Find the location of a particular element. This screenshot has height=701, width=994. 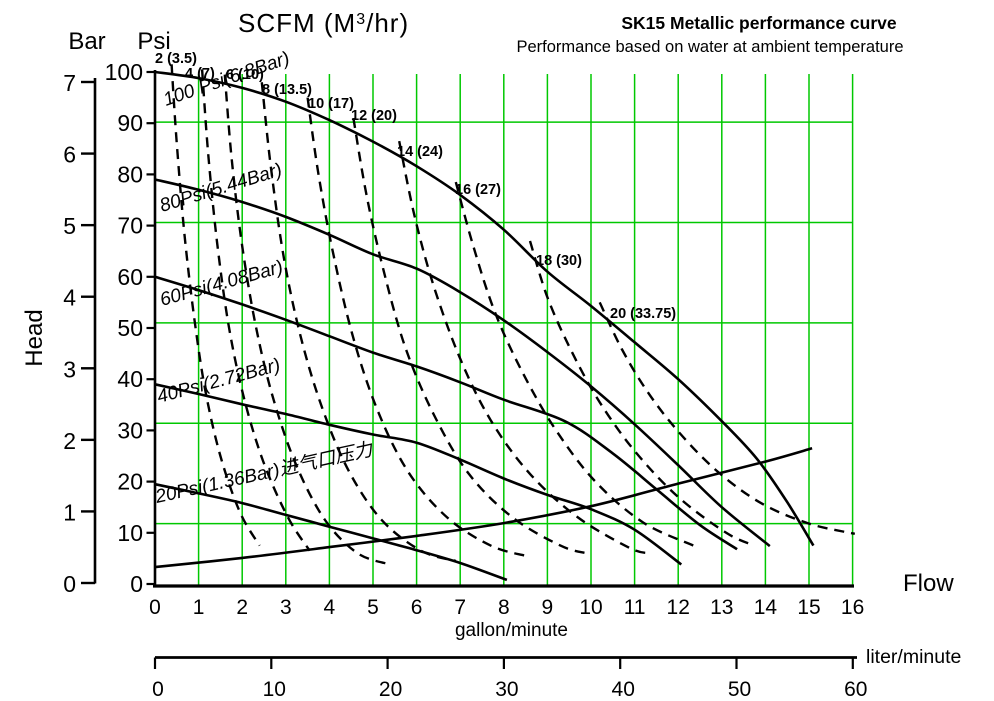

liter-tick-label-20: 20 is located at coordinates (390, 689).